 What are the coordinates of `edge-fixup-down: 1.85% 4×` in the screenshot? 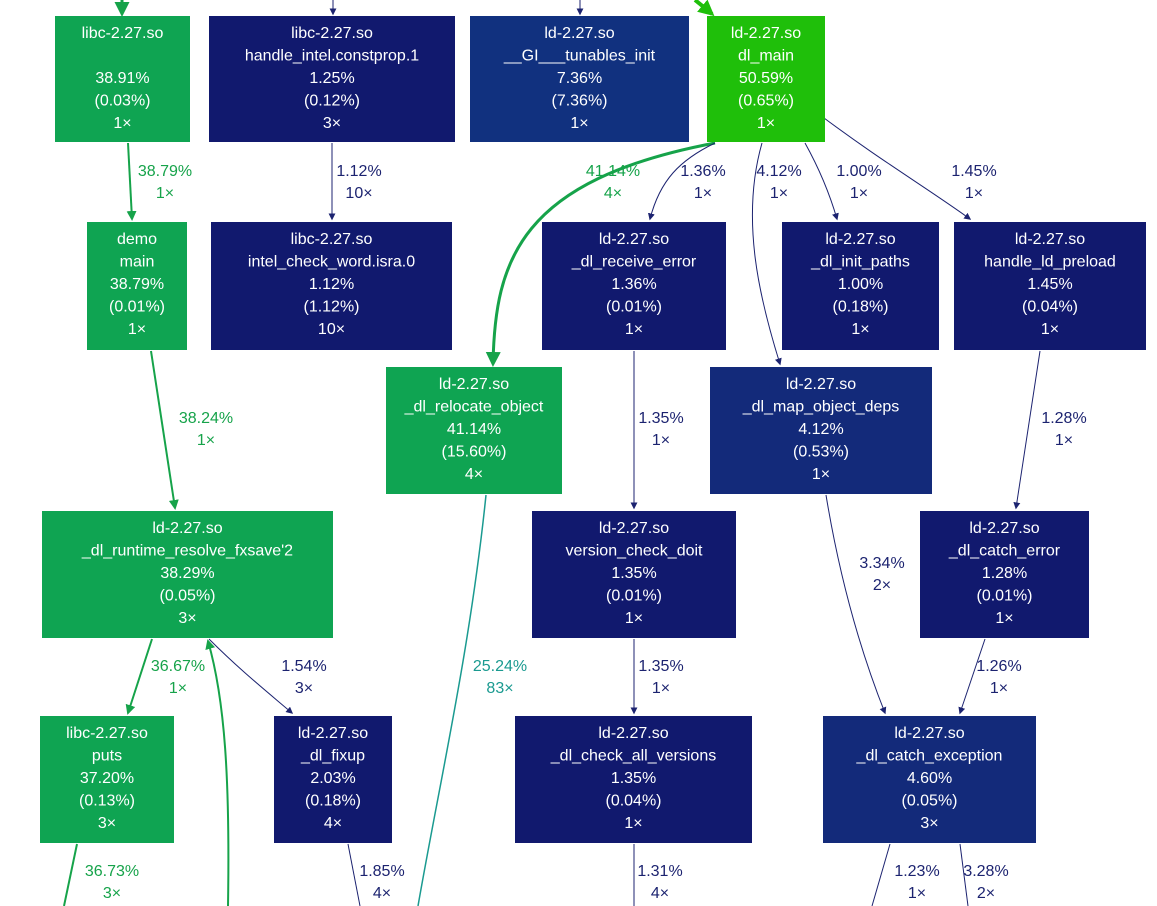 It's located at (376, 874).